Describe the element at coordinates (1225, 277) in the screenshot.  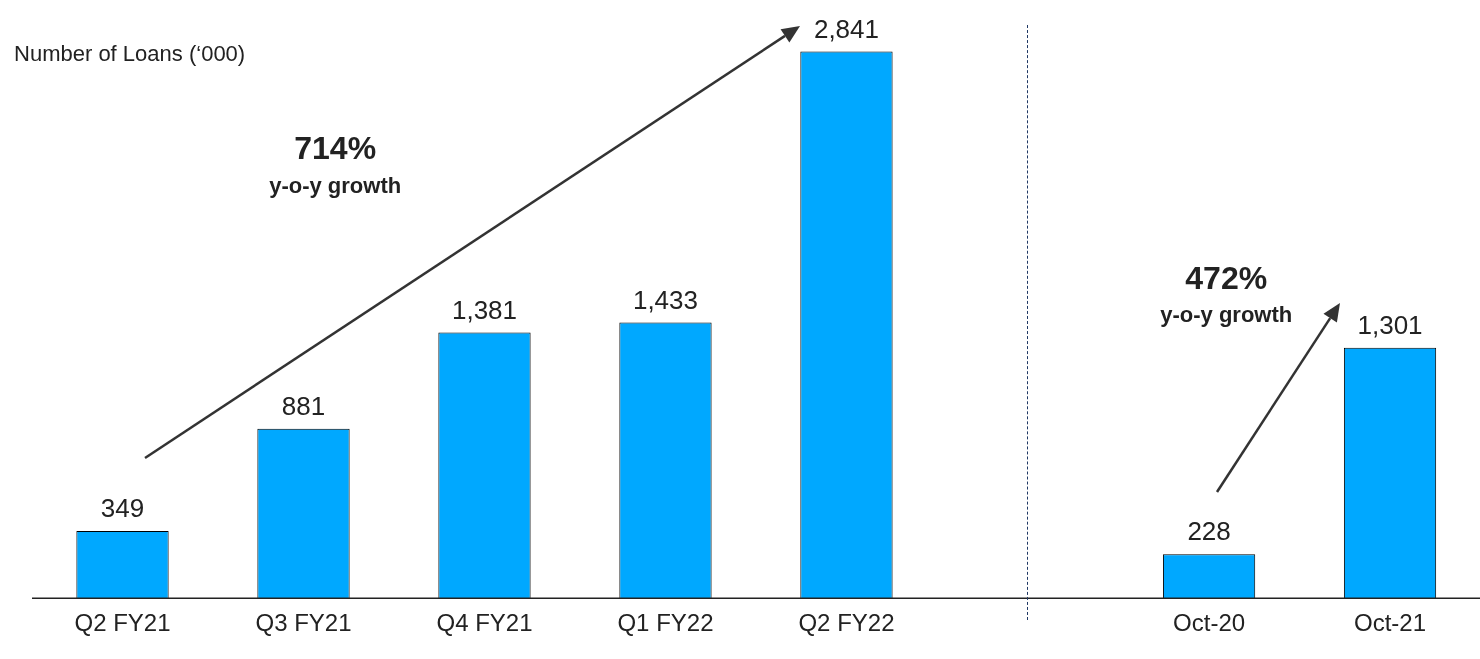
I see `text: 472%` at that location.